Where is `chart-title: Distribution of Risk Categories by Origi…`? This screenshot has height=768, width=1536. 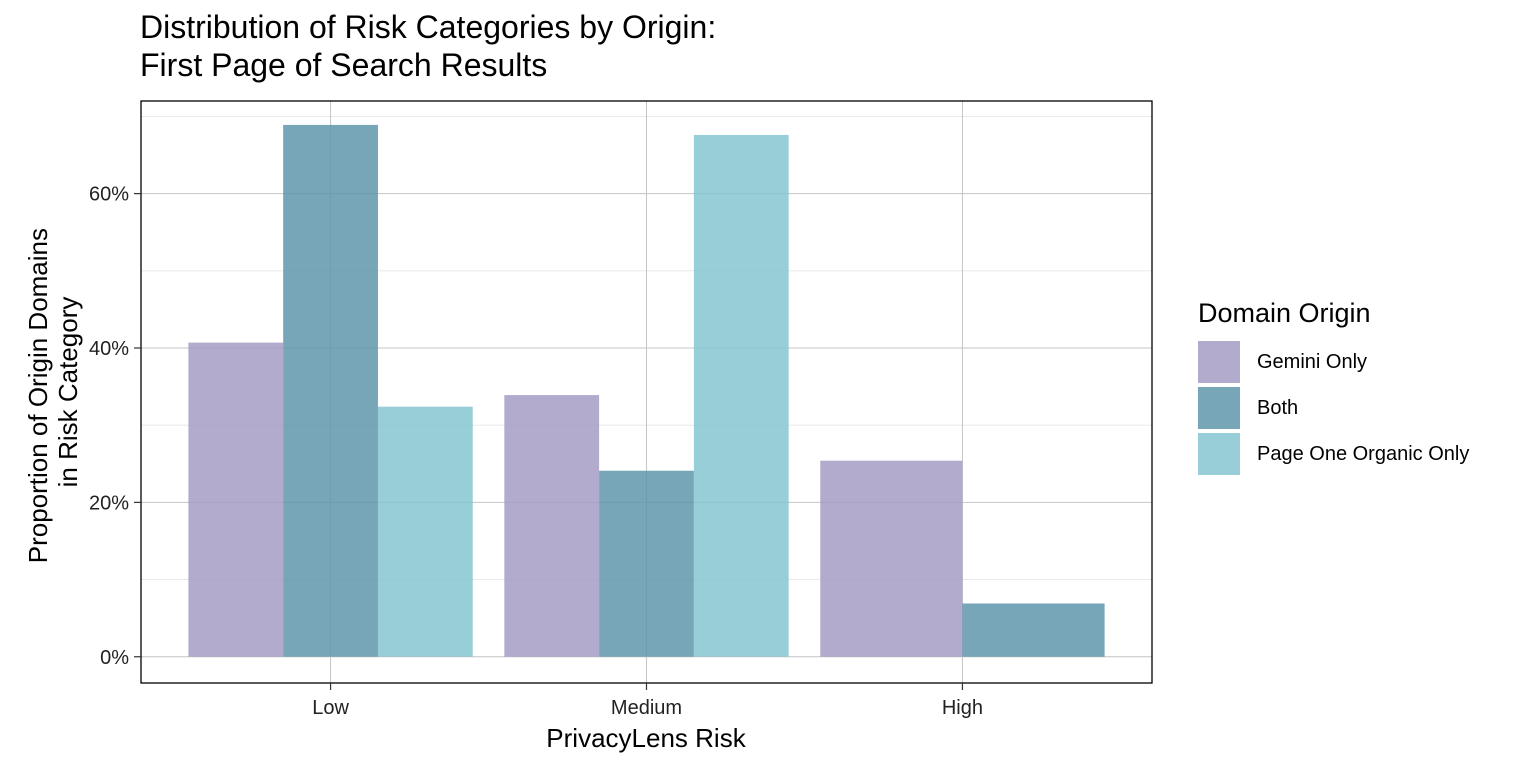
chart-title: Distribution of Risk Categories by Origi… is located at coordinates (428, 46).